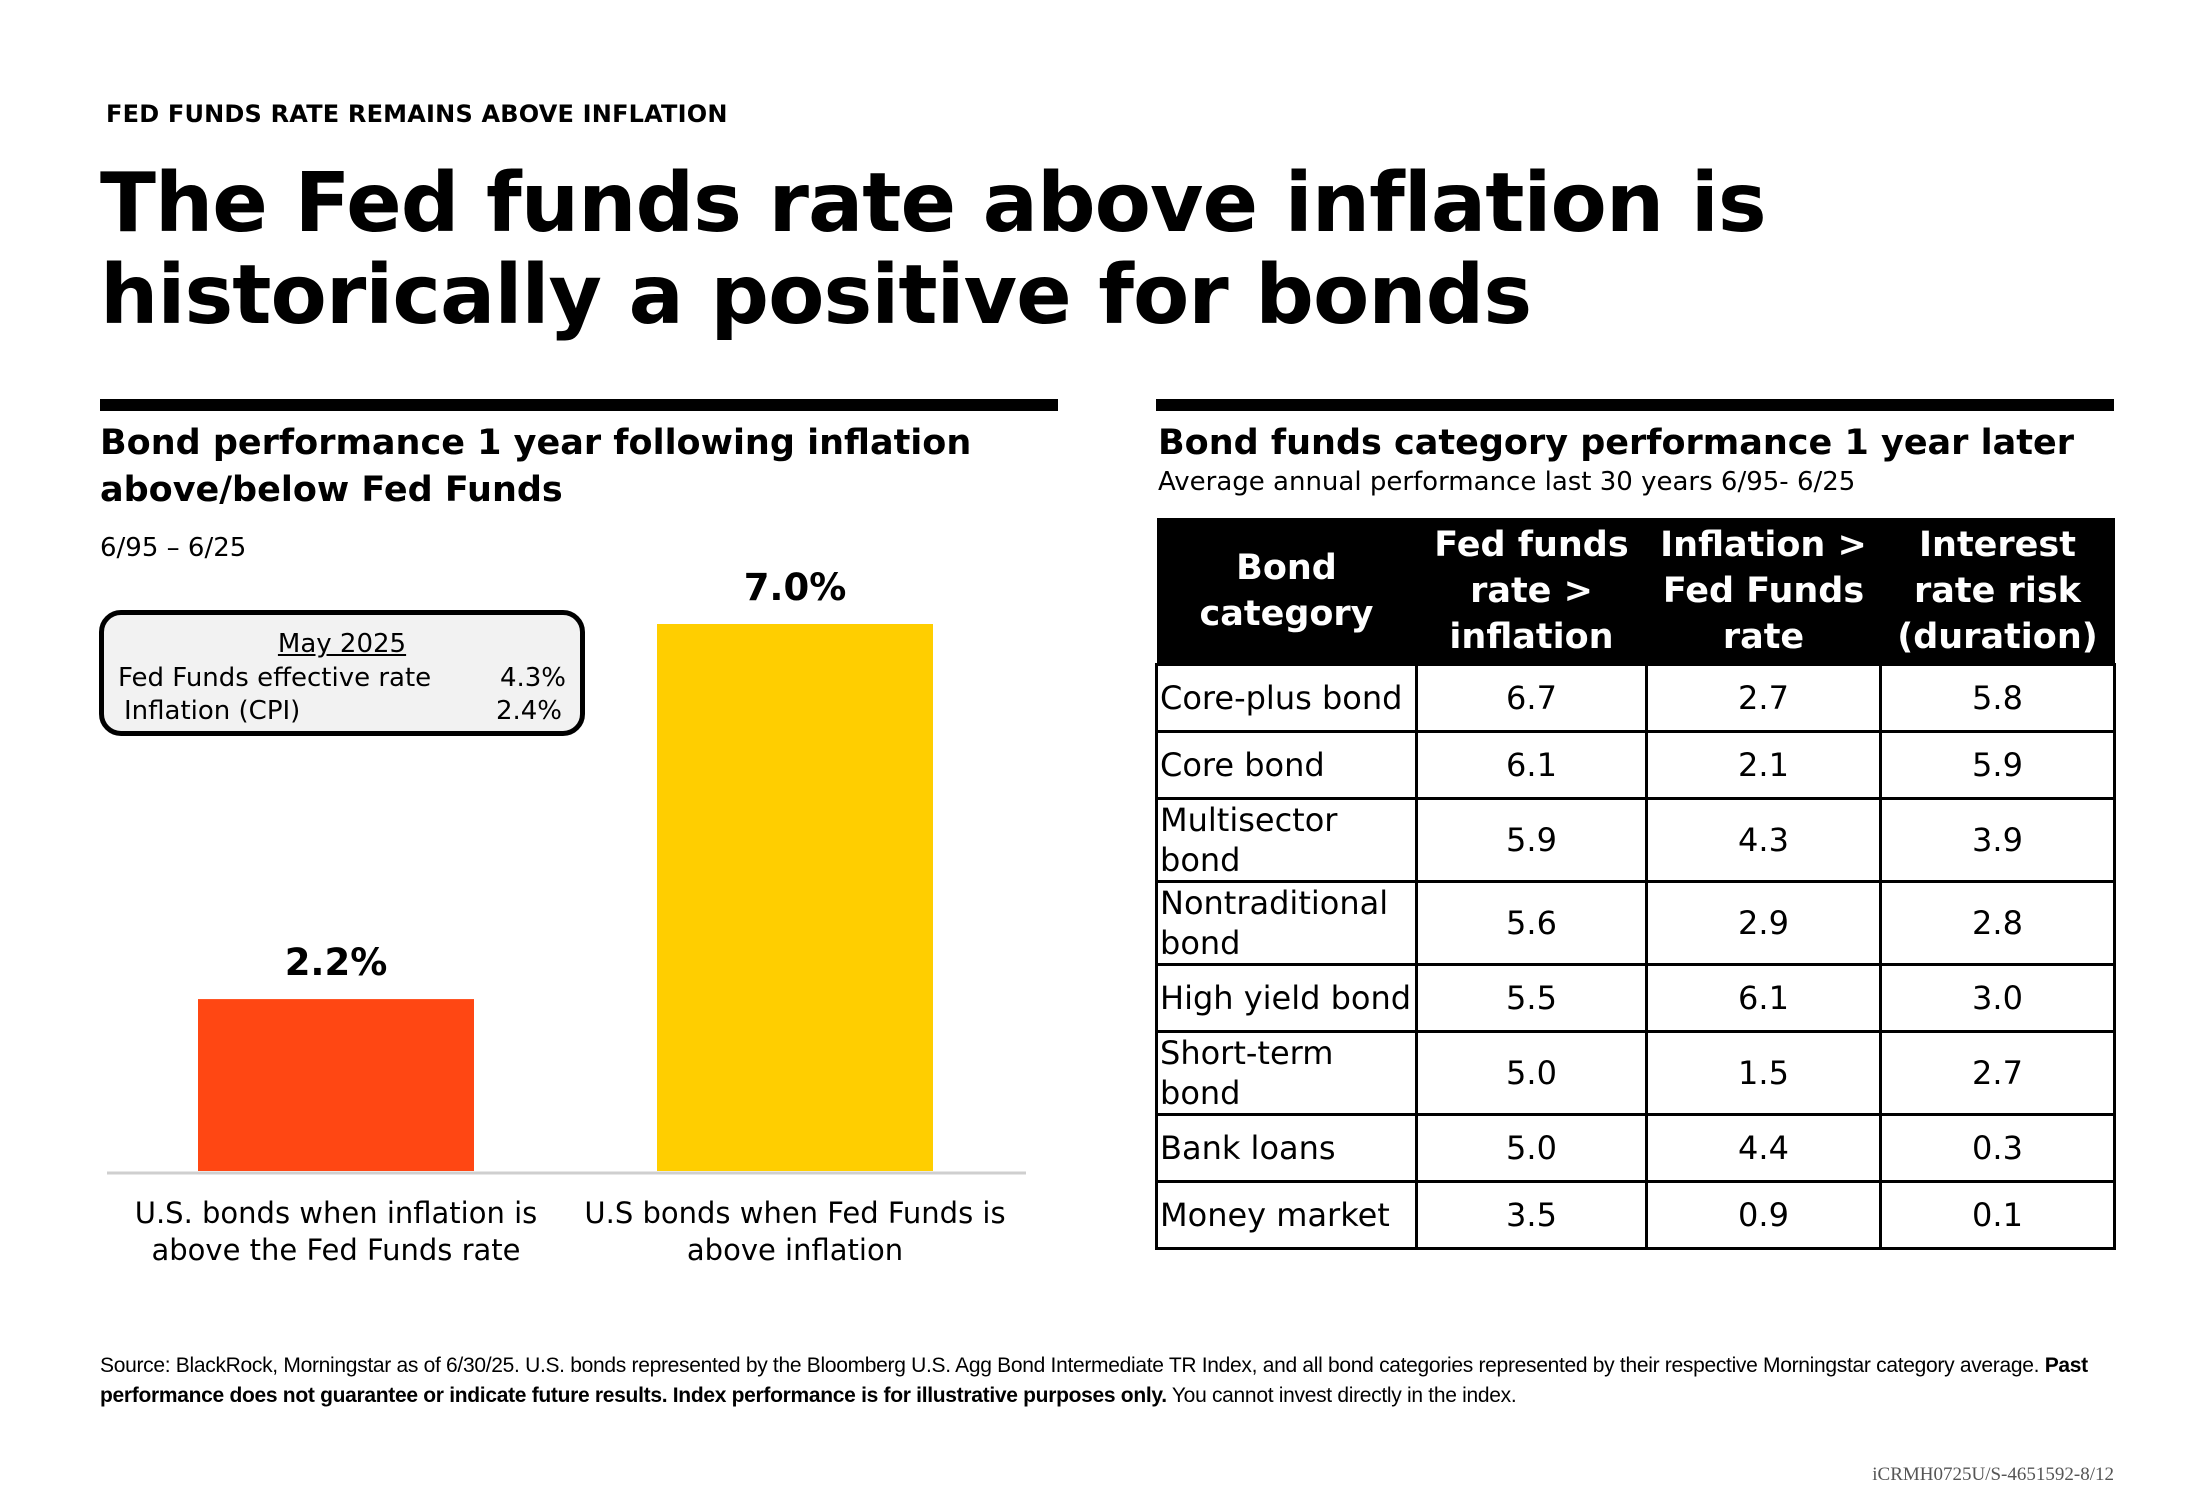 The width and height of the screenshot is (2200, 1500). I want to click on column-header-duration: Interest rate risk (duration), so click(1997, 591).